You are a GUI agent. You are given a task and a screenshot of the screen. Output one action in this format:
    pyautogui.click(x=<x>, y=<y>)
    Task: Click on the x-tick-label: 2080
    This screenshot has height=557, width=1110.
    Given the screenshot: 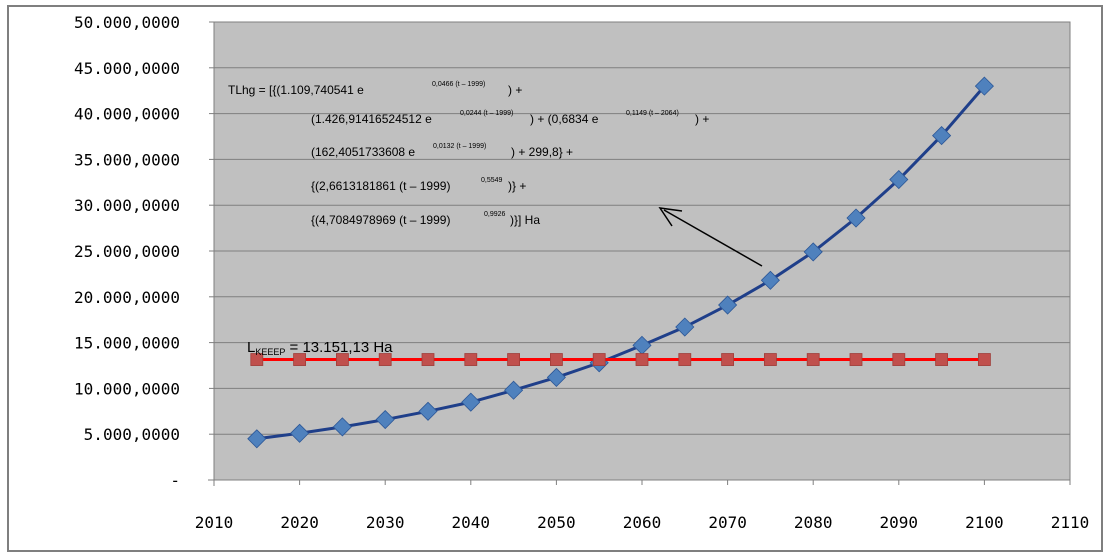 What is the action you would take?
    pyautogui.click(x=813, y=522)
    